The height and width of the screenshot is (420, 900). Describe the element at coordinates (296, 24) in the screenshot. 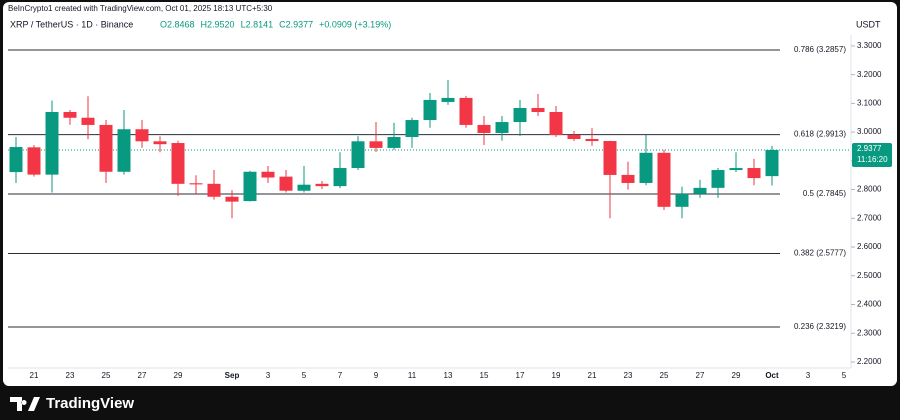

I see `ohlc-legend-item: C2.9377` at that location.